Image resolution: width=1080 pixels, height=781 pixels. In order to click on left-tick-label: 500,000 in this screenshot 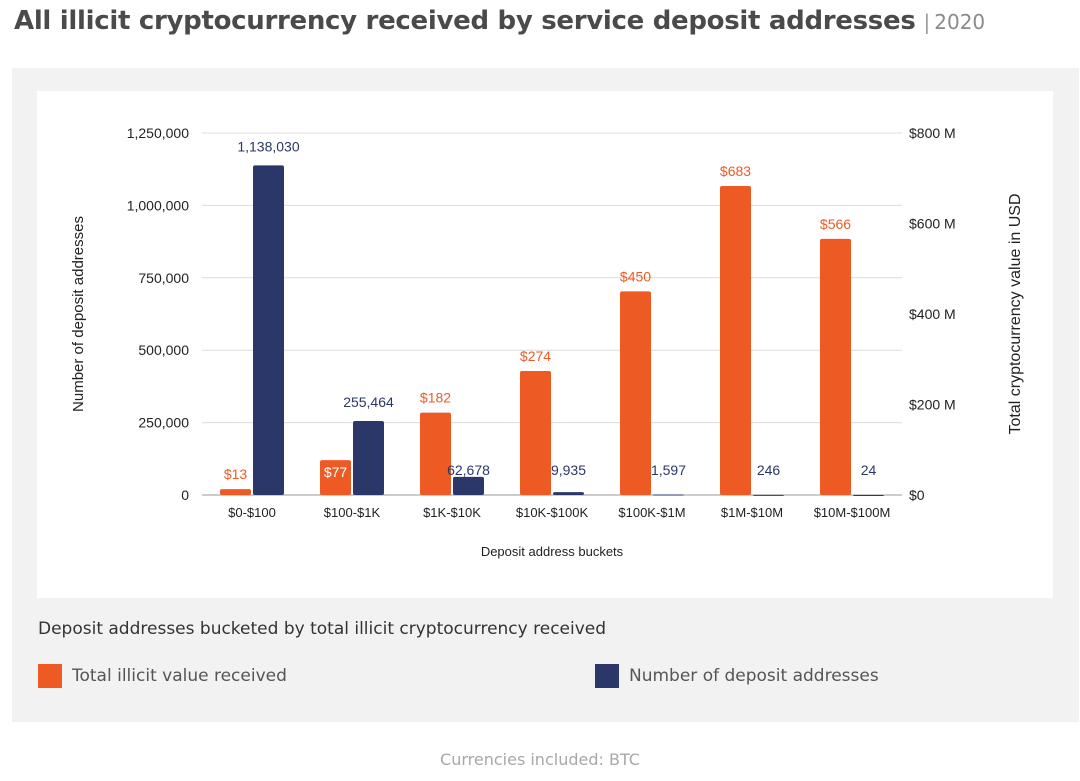, I will do `click(163, 350)`.